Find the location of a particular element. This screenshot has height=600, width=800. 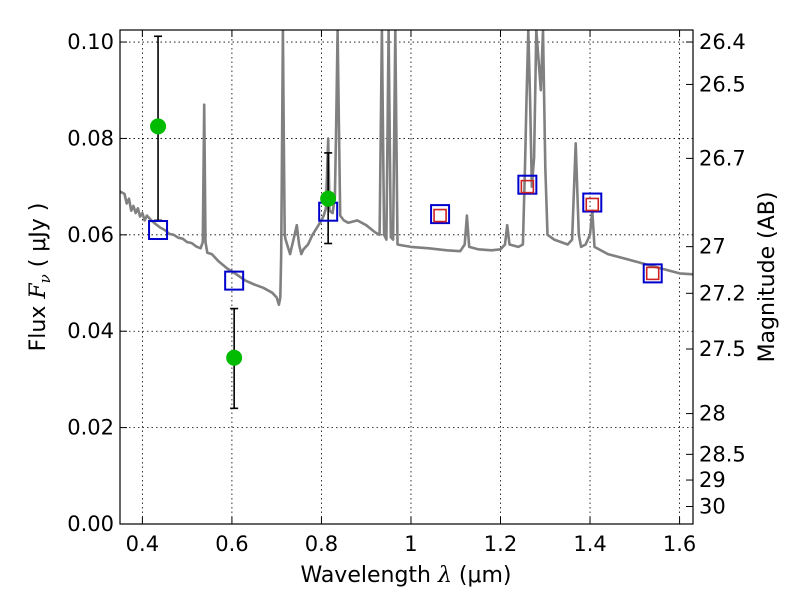

x-tick-label: 1.4 is located at coordinates (589, 544).